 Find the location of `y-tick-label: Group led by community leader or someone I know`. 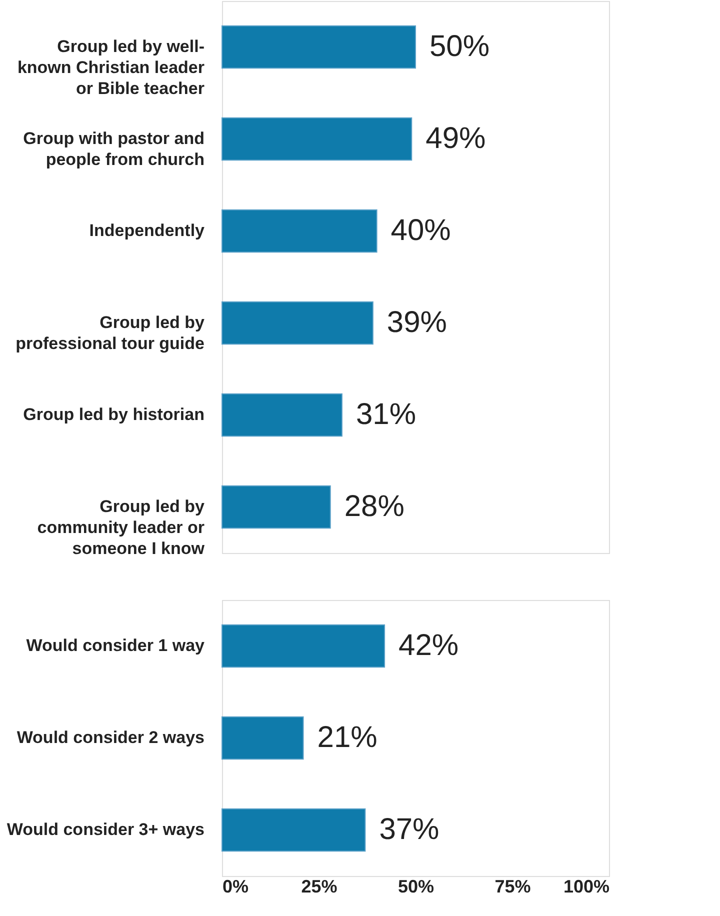

y-tick-label: Group led by community leader or someone I know is located at coordinates (121, 527).